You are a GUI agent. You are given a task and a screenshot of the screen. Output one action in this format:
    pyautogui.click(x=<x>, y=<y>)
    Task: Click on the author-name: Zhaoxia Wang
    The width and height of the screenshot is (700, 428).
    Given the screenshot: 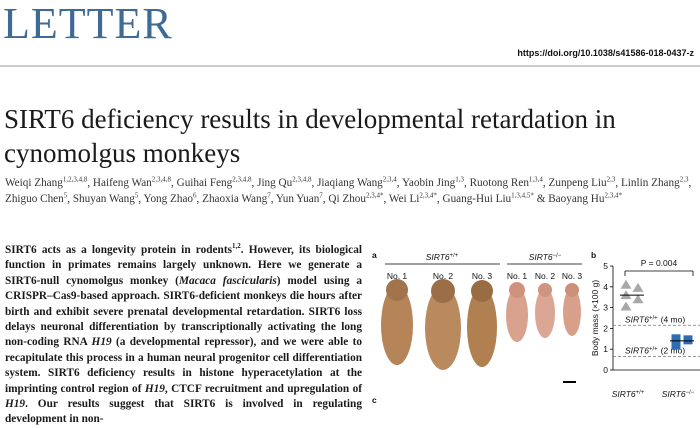 What is the action you would take?
    pyautogui.click(x=235, y=198)
    